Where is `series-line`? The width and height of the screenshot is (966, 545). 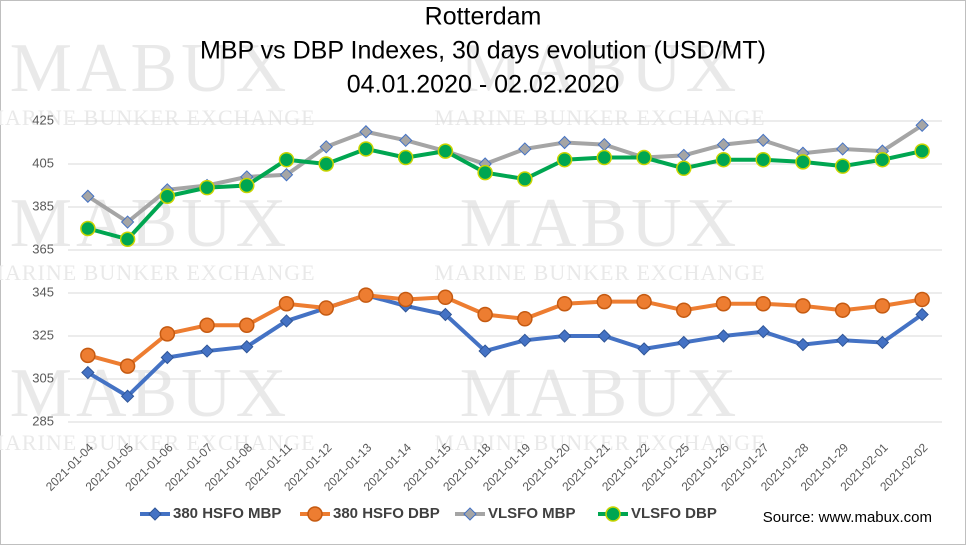
series-line is located at coordinates (505, 331).